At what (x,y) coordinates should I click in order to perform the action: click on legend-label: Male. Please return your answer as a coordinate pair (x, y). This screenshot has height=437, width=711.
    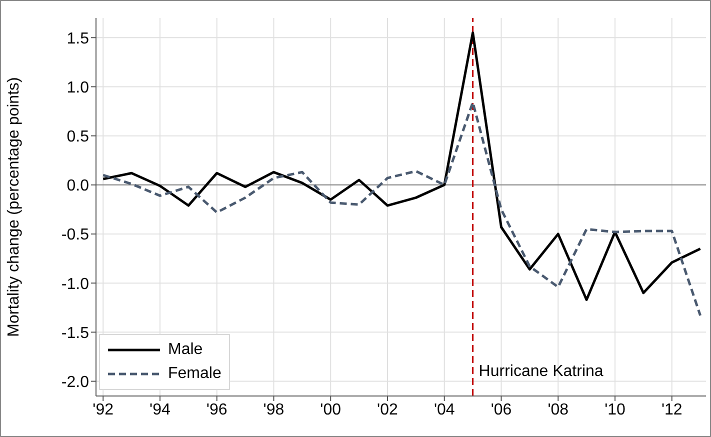
    Looking at the image, I should click on (185, 350).